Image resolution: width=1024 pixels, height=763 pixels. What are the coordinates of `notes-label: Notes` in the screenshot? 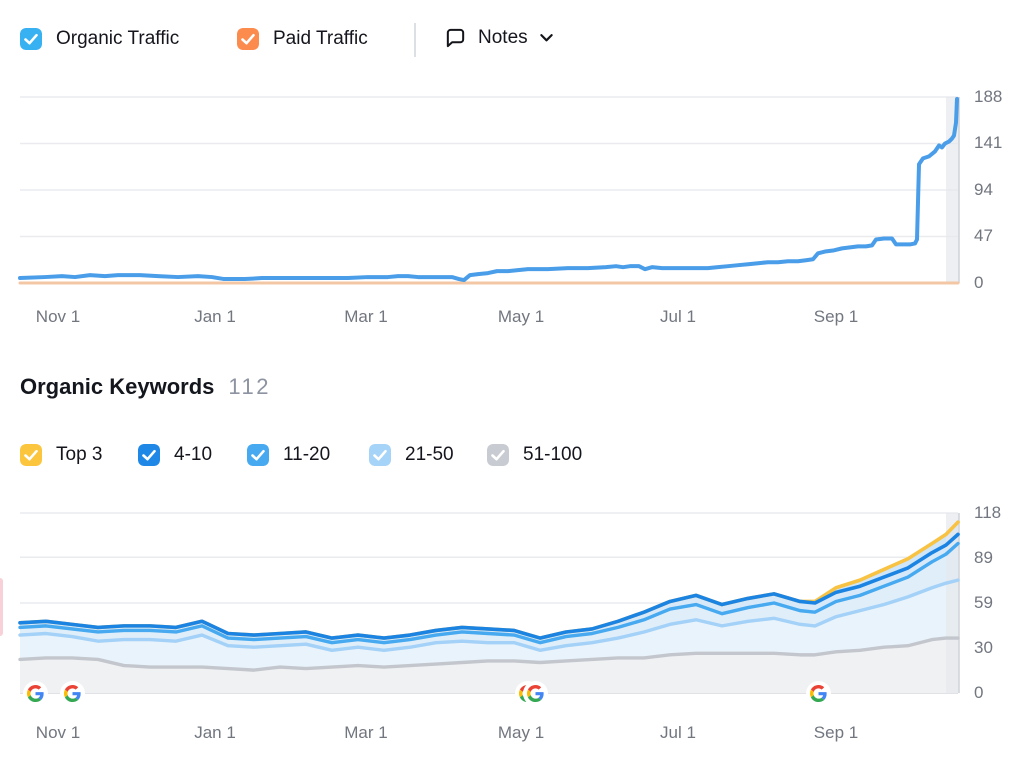 It's located at (503, 37).